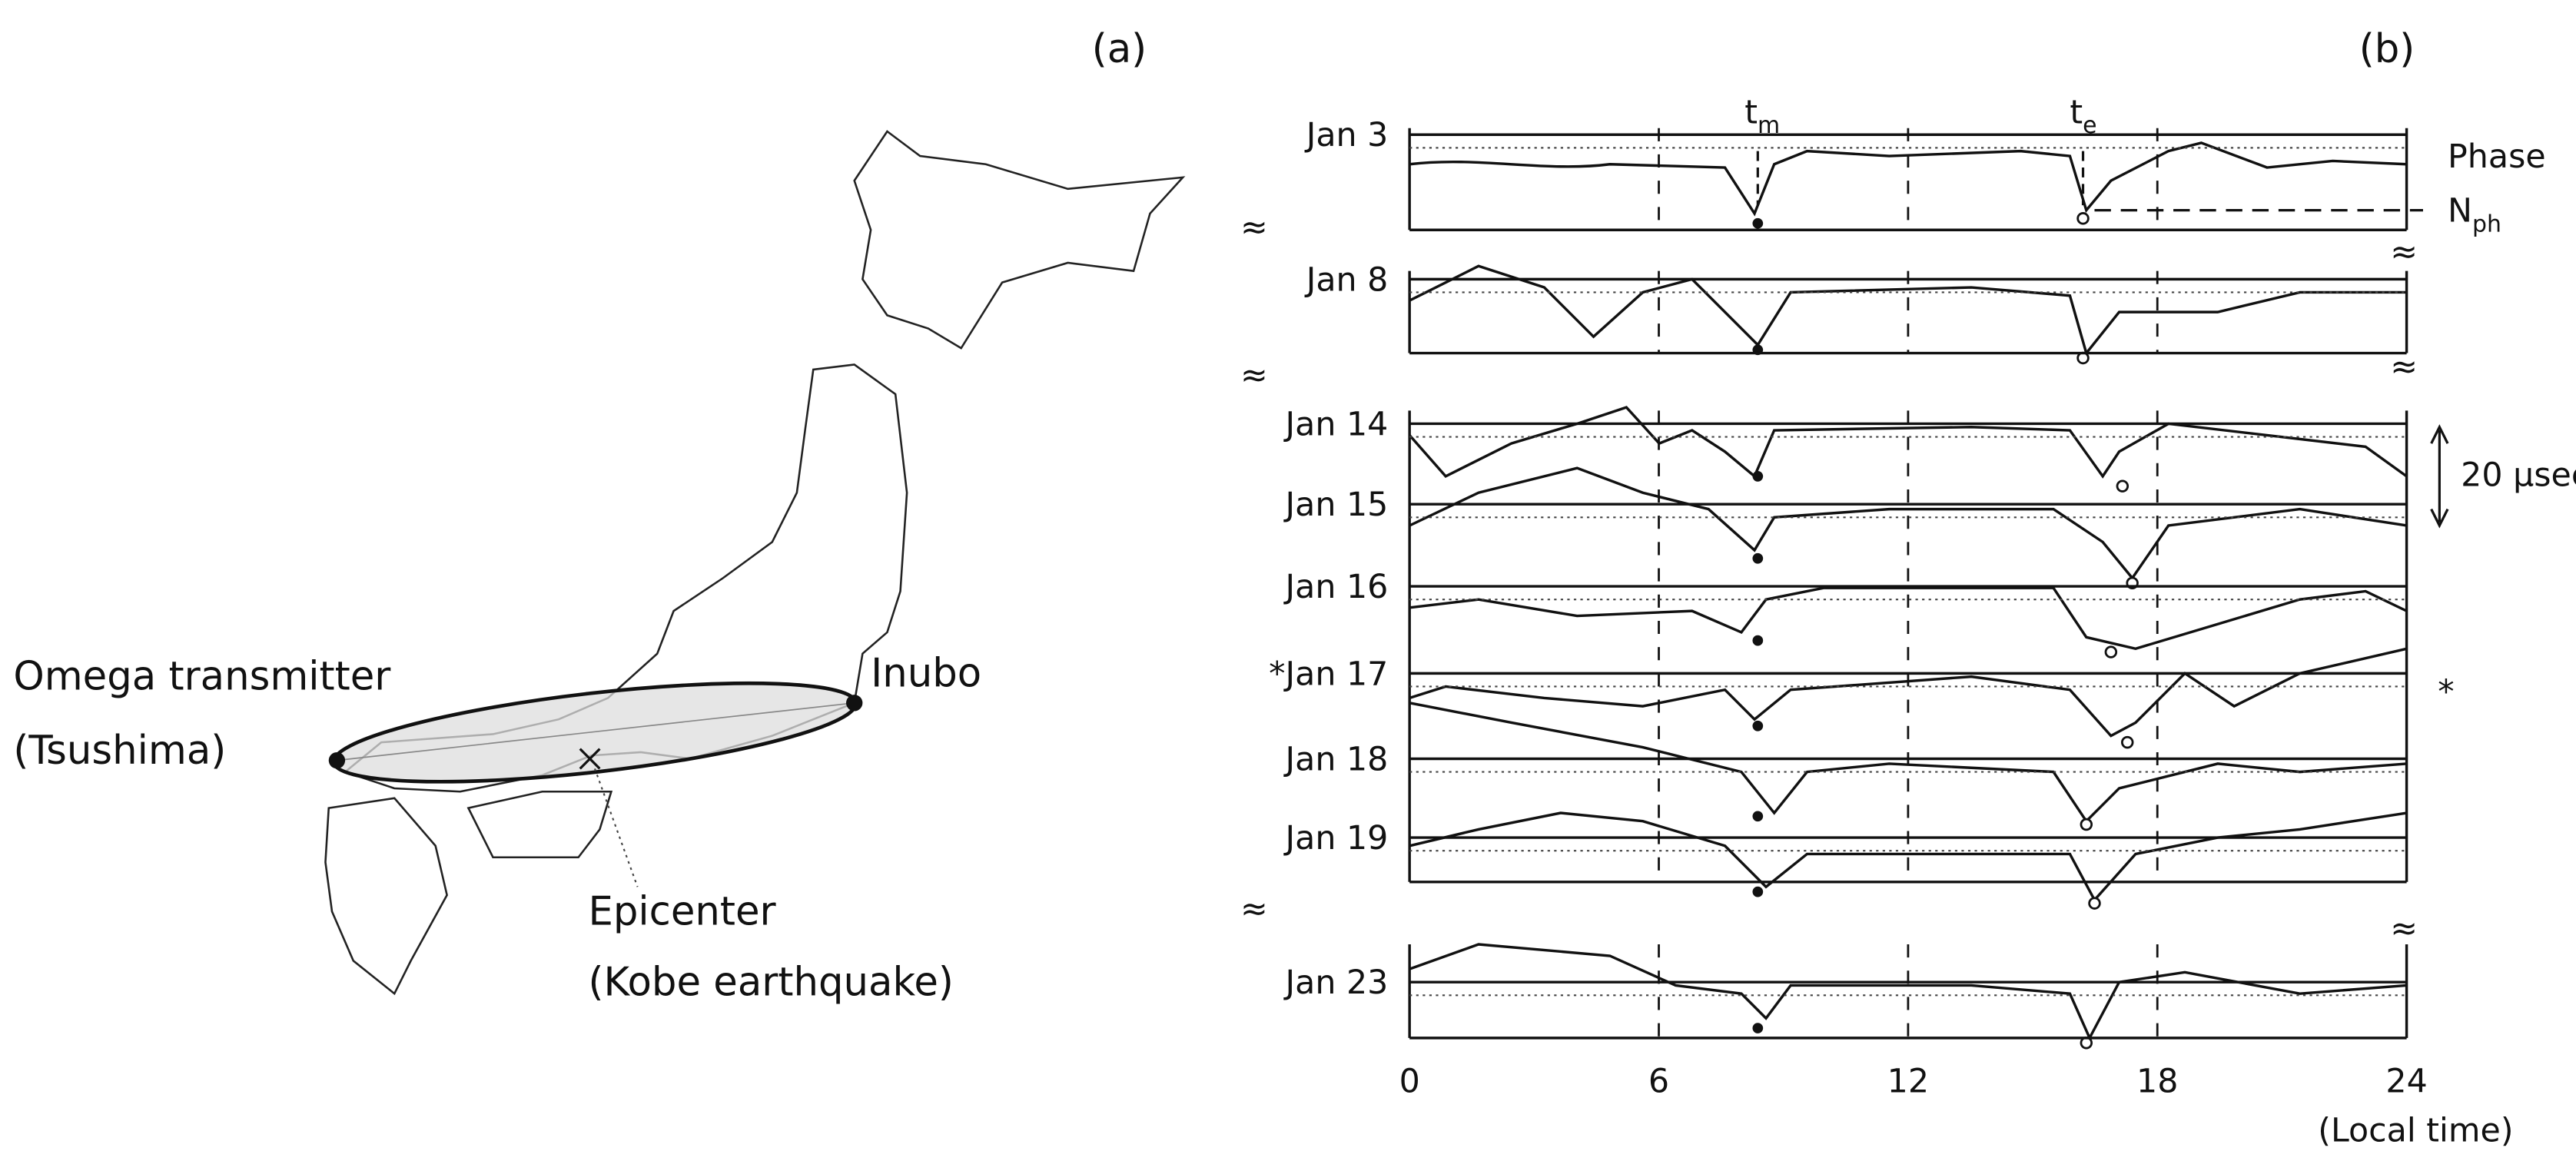 The height and width of the screenshot is (1171, 2576). I want to click on date-label: Jan 19, so click(1336, 838).